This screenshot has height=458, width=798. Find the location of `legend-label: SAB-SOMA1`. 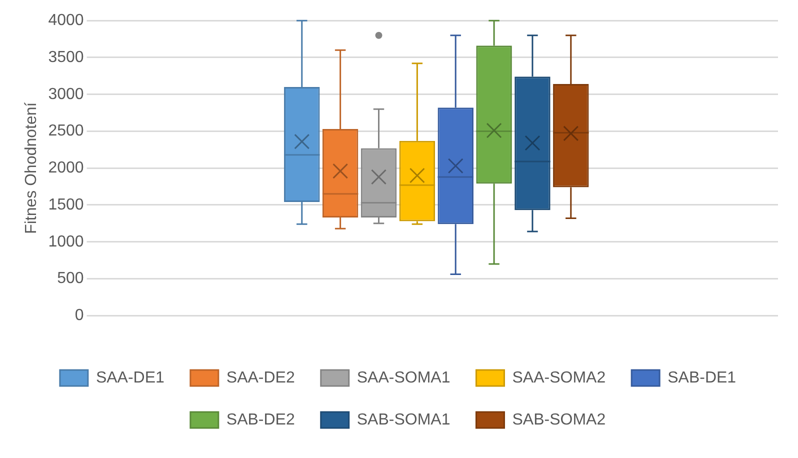

legend-label: SAB-SOMA1 is located at coordinates (403, 419).